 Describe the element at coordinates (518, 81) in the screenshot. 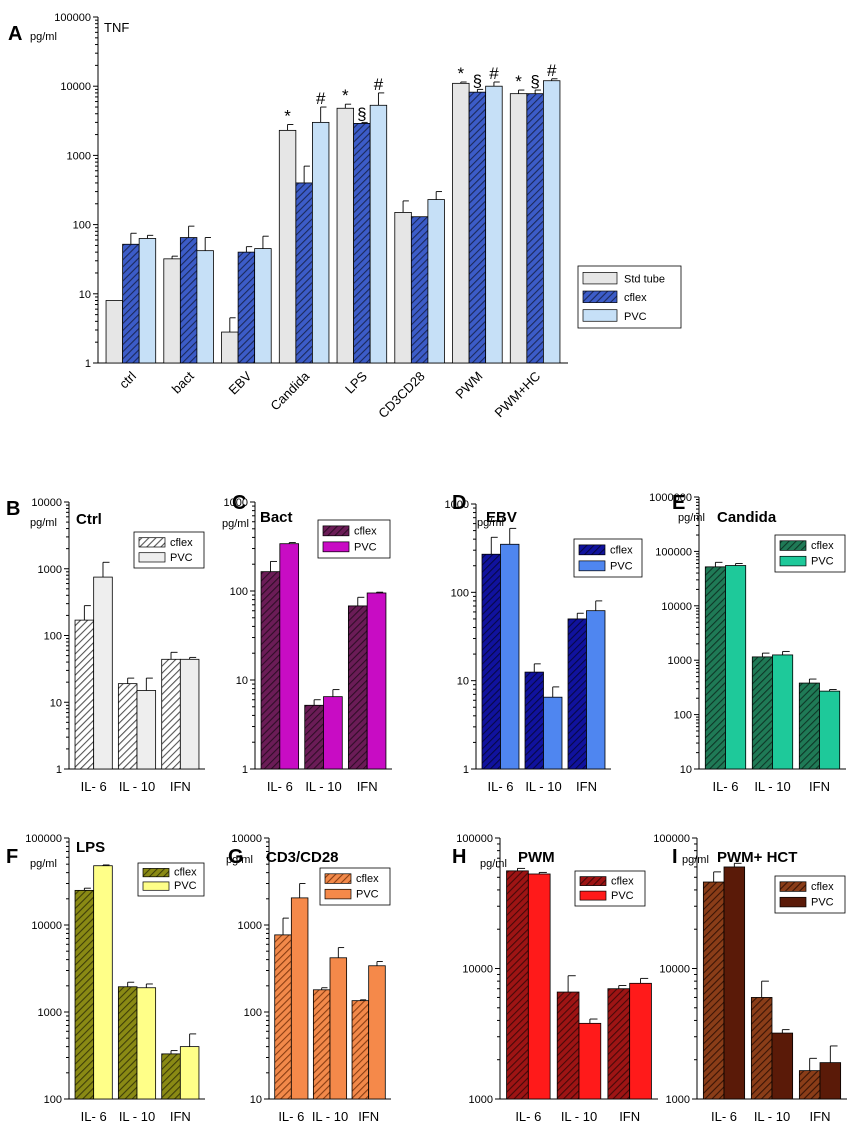

I see `significance-mark: *` at that location.